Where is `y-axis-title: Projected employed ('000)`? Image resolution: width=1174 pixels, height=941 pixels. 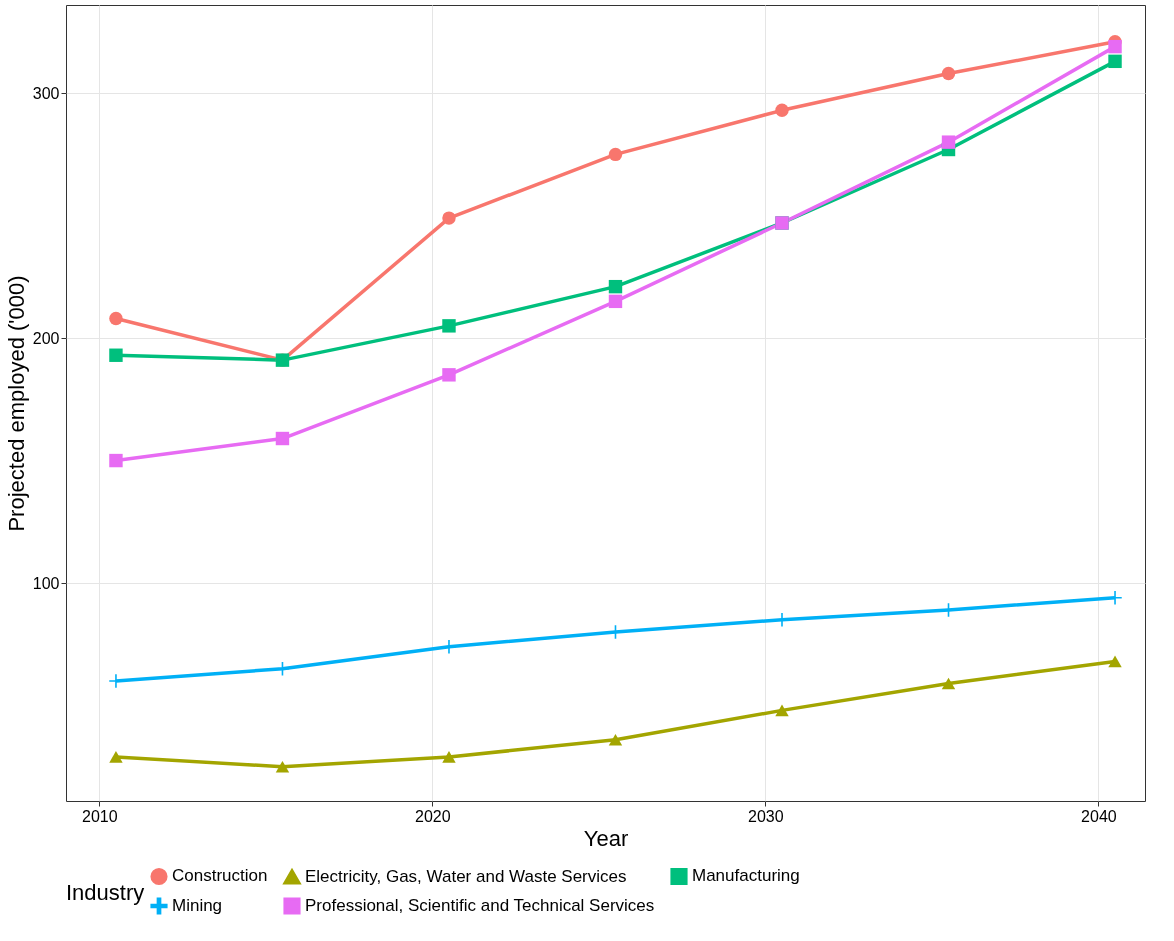 y-axis-title: Projected employed ('000) is located at coordinates (16, 403).